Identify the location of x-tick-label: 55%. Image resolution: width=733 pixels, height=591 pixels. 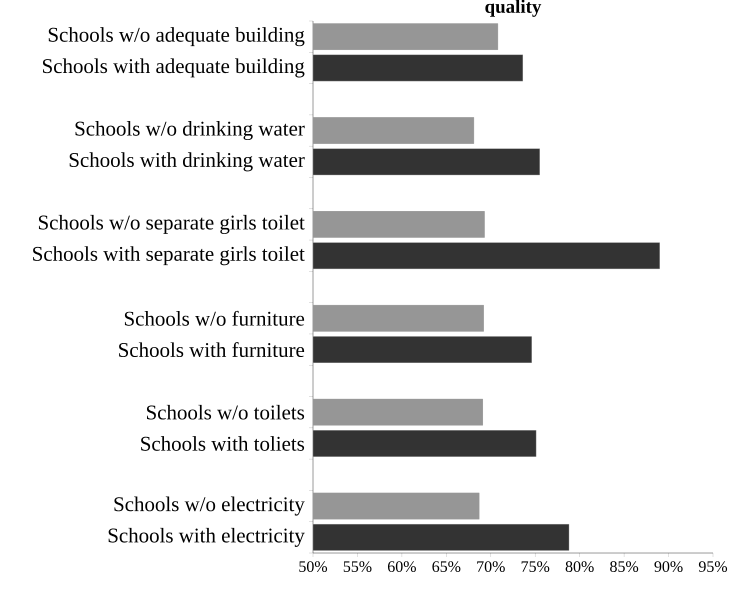
(358, 566).